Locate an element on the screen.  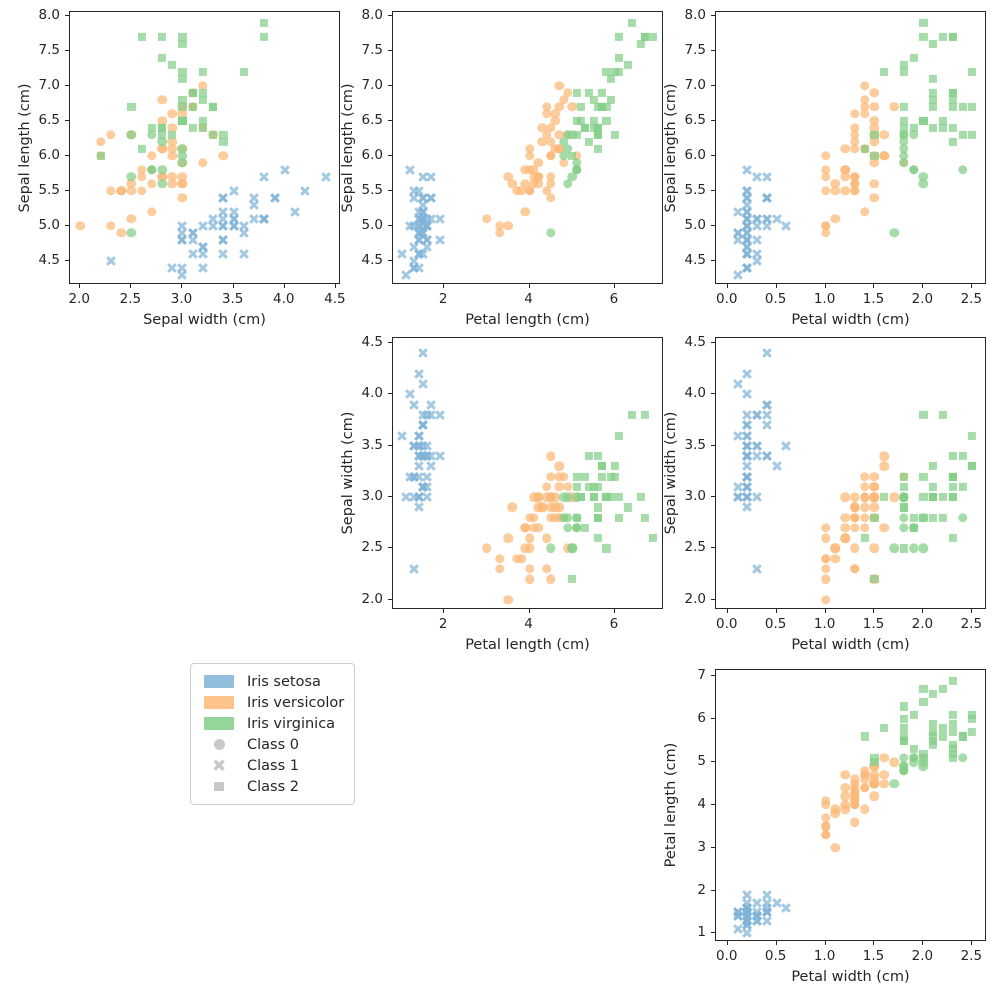
legend-item: Class 0 is located at coordinates (272, 744).